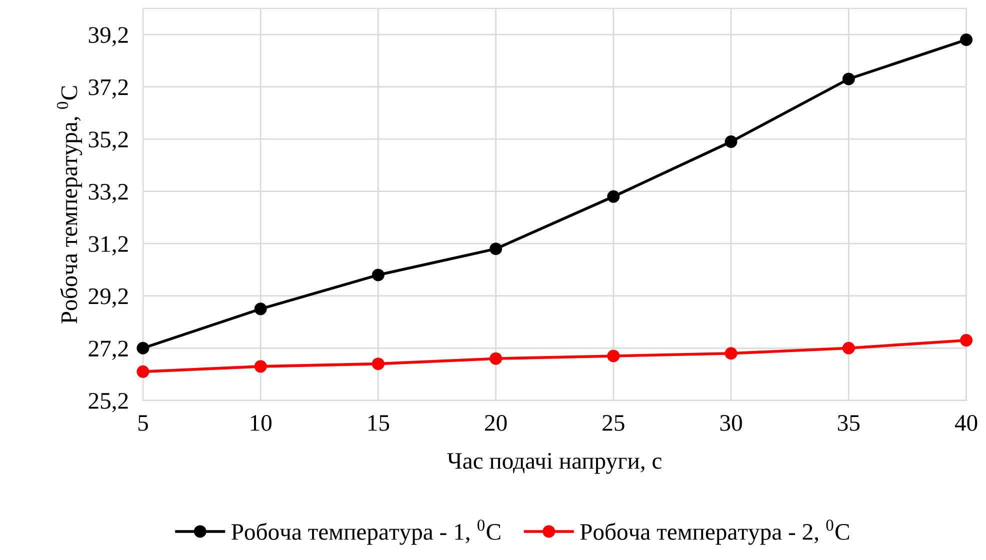 The height and width of the screenshot is (560, 986). Describe the element at coordinates (108, 246) in the screenshot. I see `y-tick-label: 31,2` at that location.